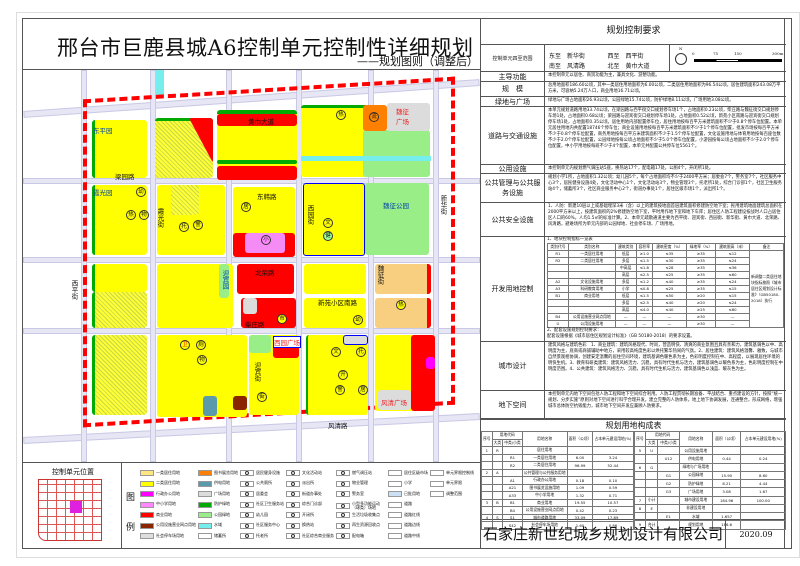 The height and width of the screenshot is (566, 800). I want to click on table-cell: 二类居住用地, so click(591, 261).